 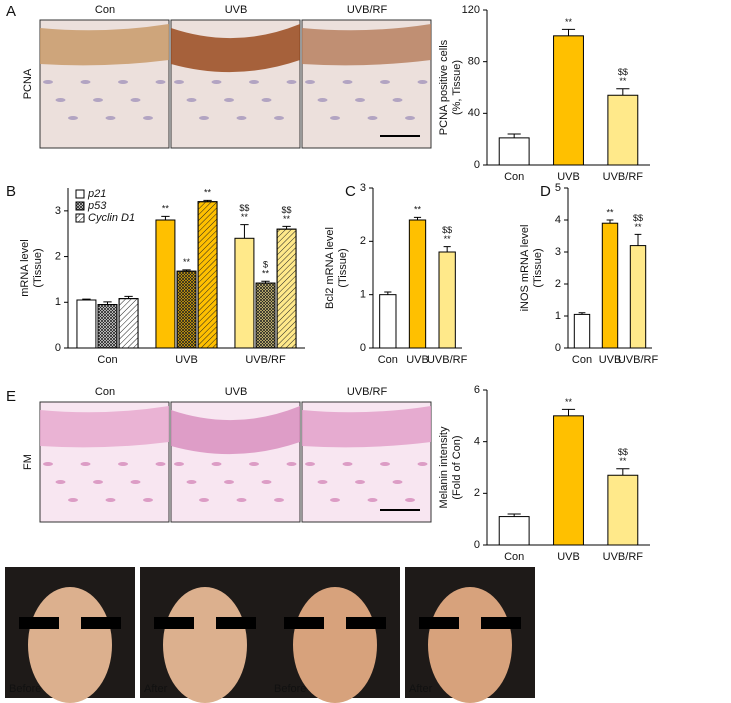 What do you see at coordinates (558, 316) in the screenshot?
I see `y-tick-label: 1` at bounding box center [558, 316].